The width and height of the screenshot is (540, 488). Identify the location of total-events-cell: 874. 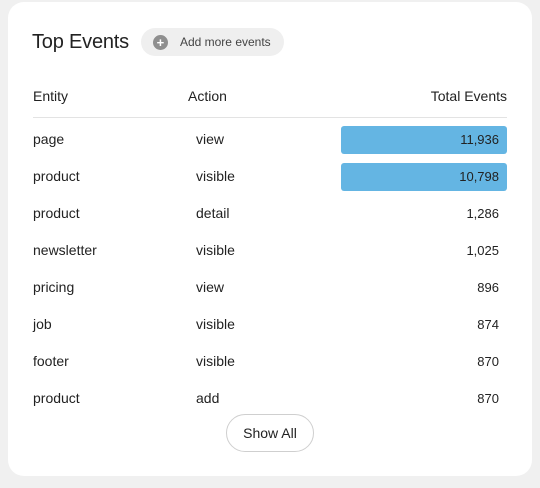
(424, 325).